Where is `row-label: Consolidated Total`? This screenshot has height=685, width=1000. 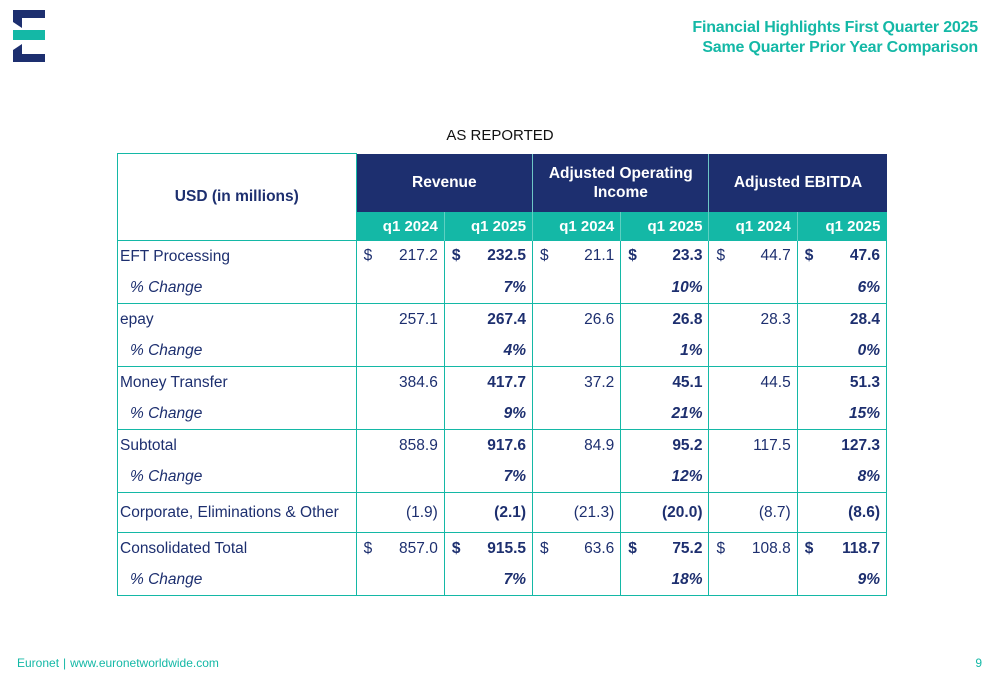
row-label: Consolidated Total is located at coordinates (237, 548).